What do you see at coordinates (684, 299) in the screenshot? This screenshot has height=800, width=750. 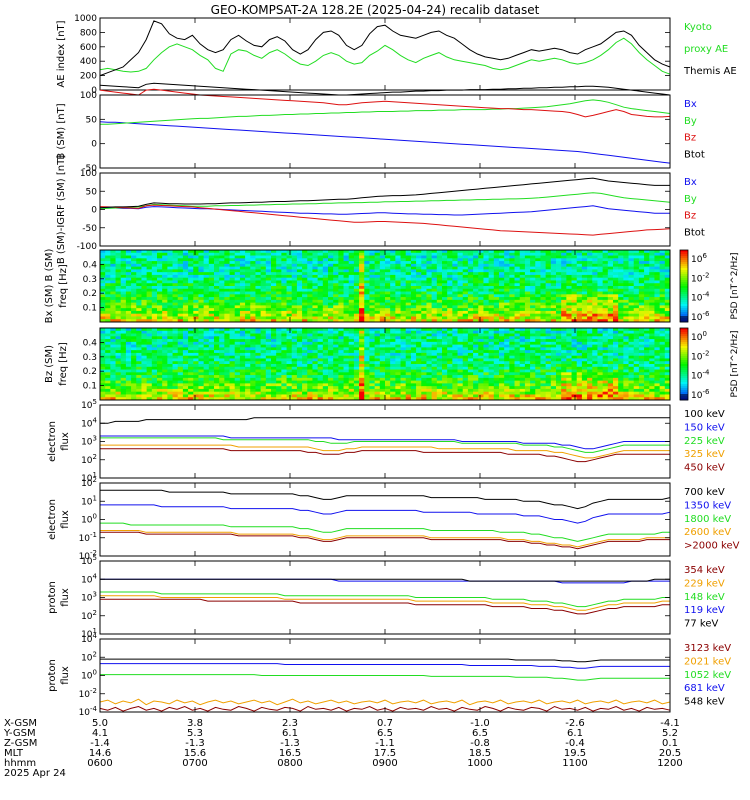 I see `colorbar-step` at bounding box center [684, 299].